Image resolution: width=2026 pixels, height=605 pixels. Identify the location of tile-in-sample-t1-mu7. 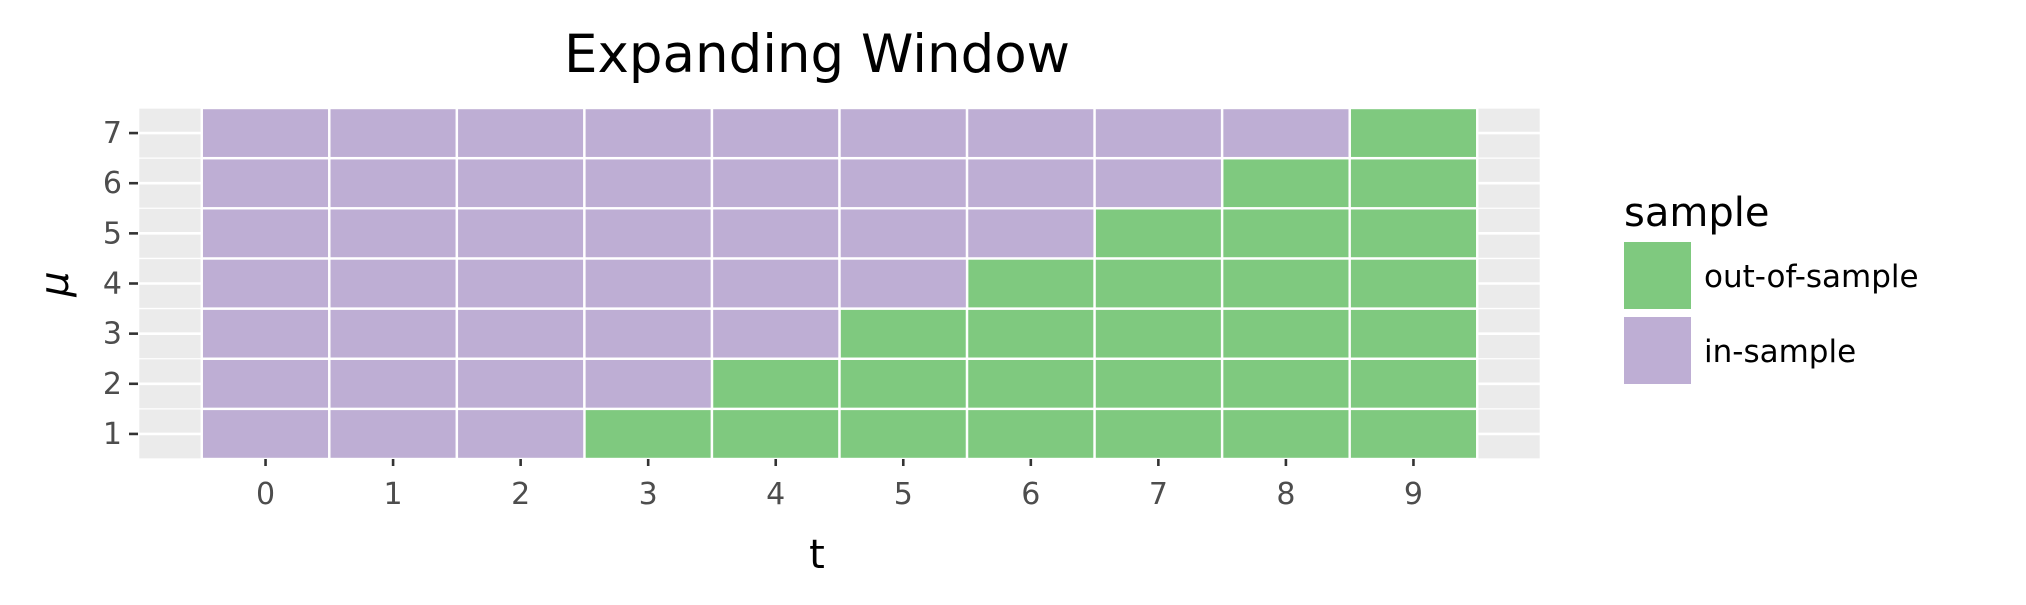
(393, 133).